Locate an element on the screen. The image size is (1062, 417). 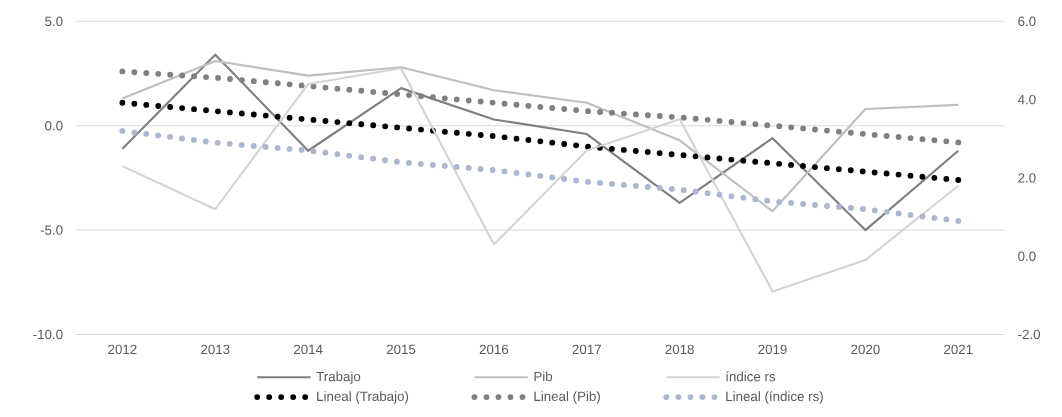
y2-tick-label: 0.0 is located at coordinates (1027, 256).